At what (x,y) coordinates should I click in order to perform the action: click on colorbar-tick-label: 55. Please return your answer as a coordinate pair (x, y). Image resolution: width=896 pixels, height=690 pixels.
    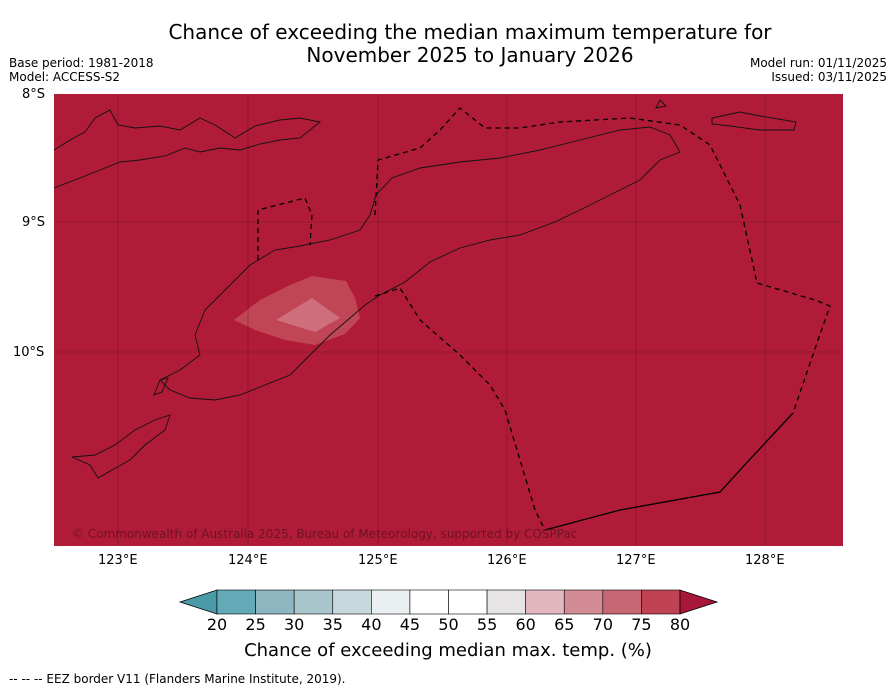
    Looking at the image, I should click on (487, 624).